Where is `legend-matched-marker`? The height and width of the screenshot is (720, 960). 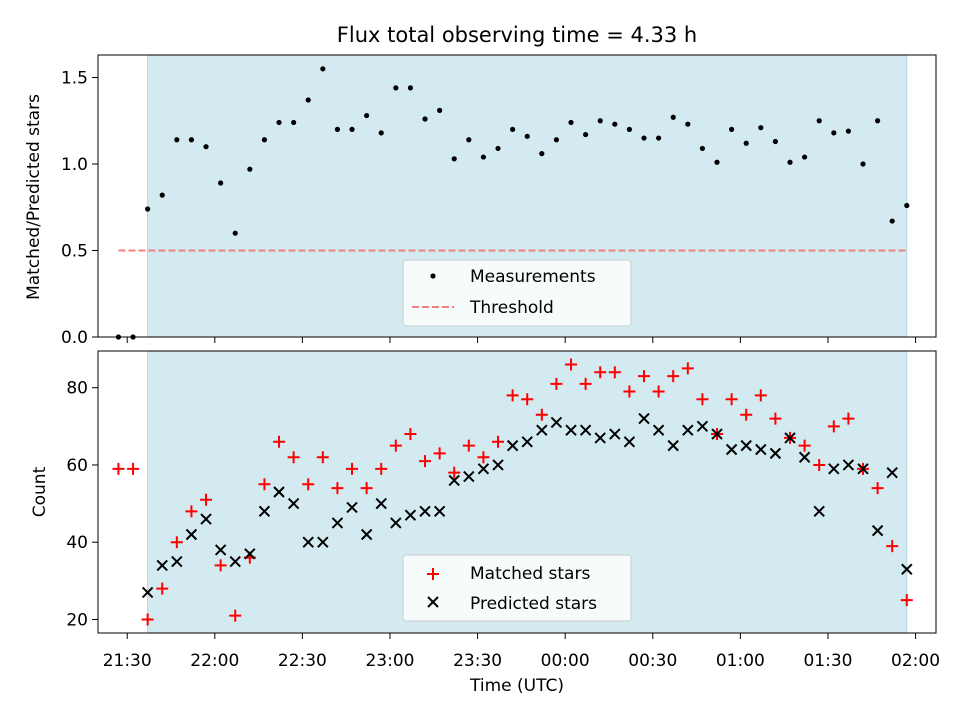
legend-matched-marker is located at coordinates (433, 574).